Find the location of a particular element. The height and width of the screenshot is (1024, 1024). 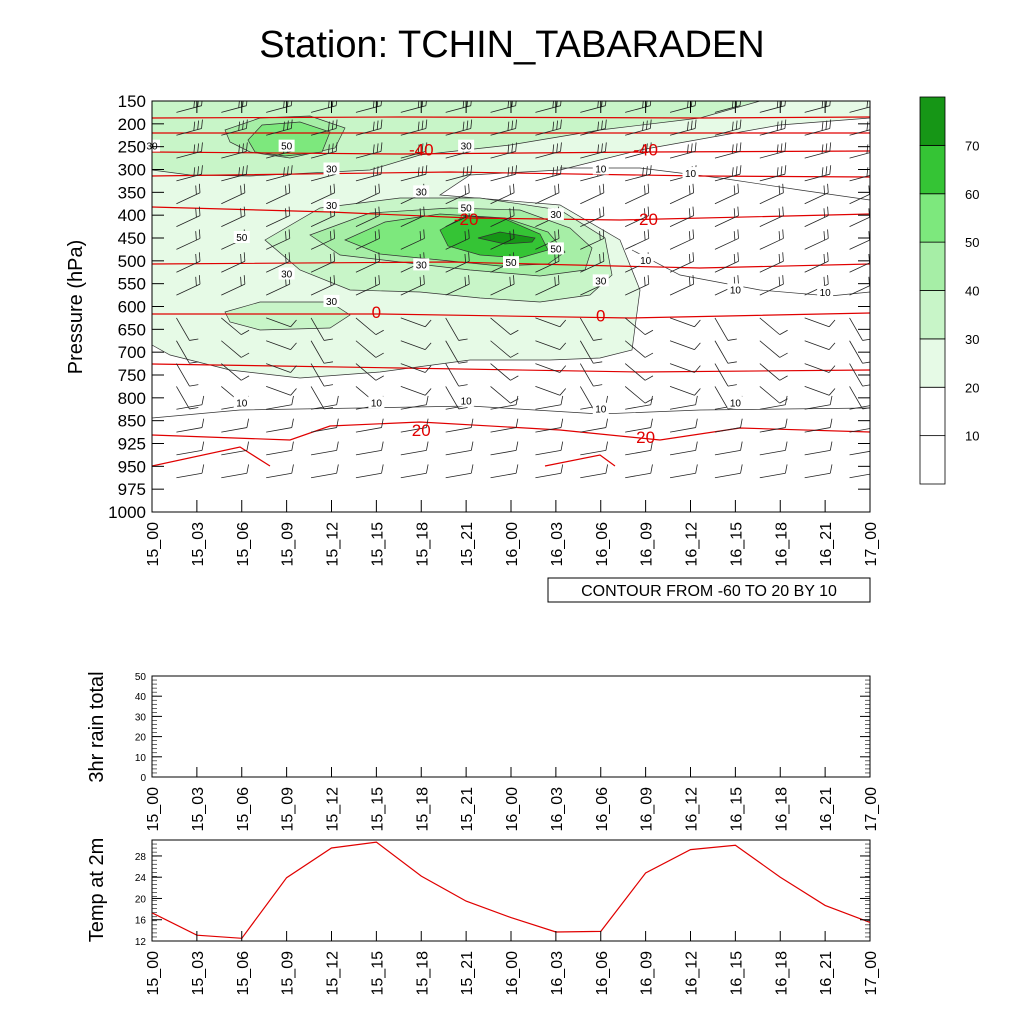

time-tick-label: 16_03 is located at coordinates (557, 973).